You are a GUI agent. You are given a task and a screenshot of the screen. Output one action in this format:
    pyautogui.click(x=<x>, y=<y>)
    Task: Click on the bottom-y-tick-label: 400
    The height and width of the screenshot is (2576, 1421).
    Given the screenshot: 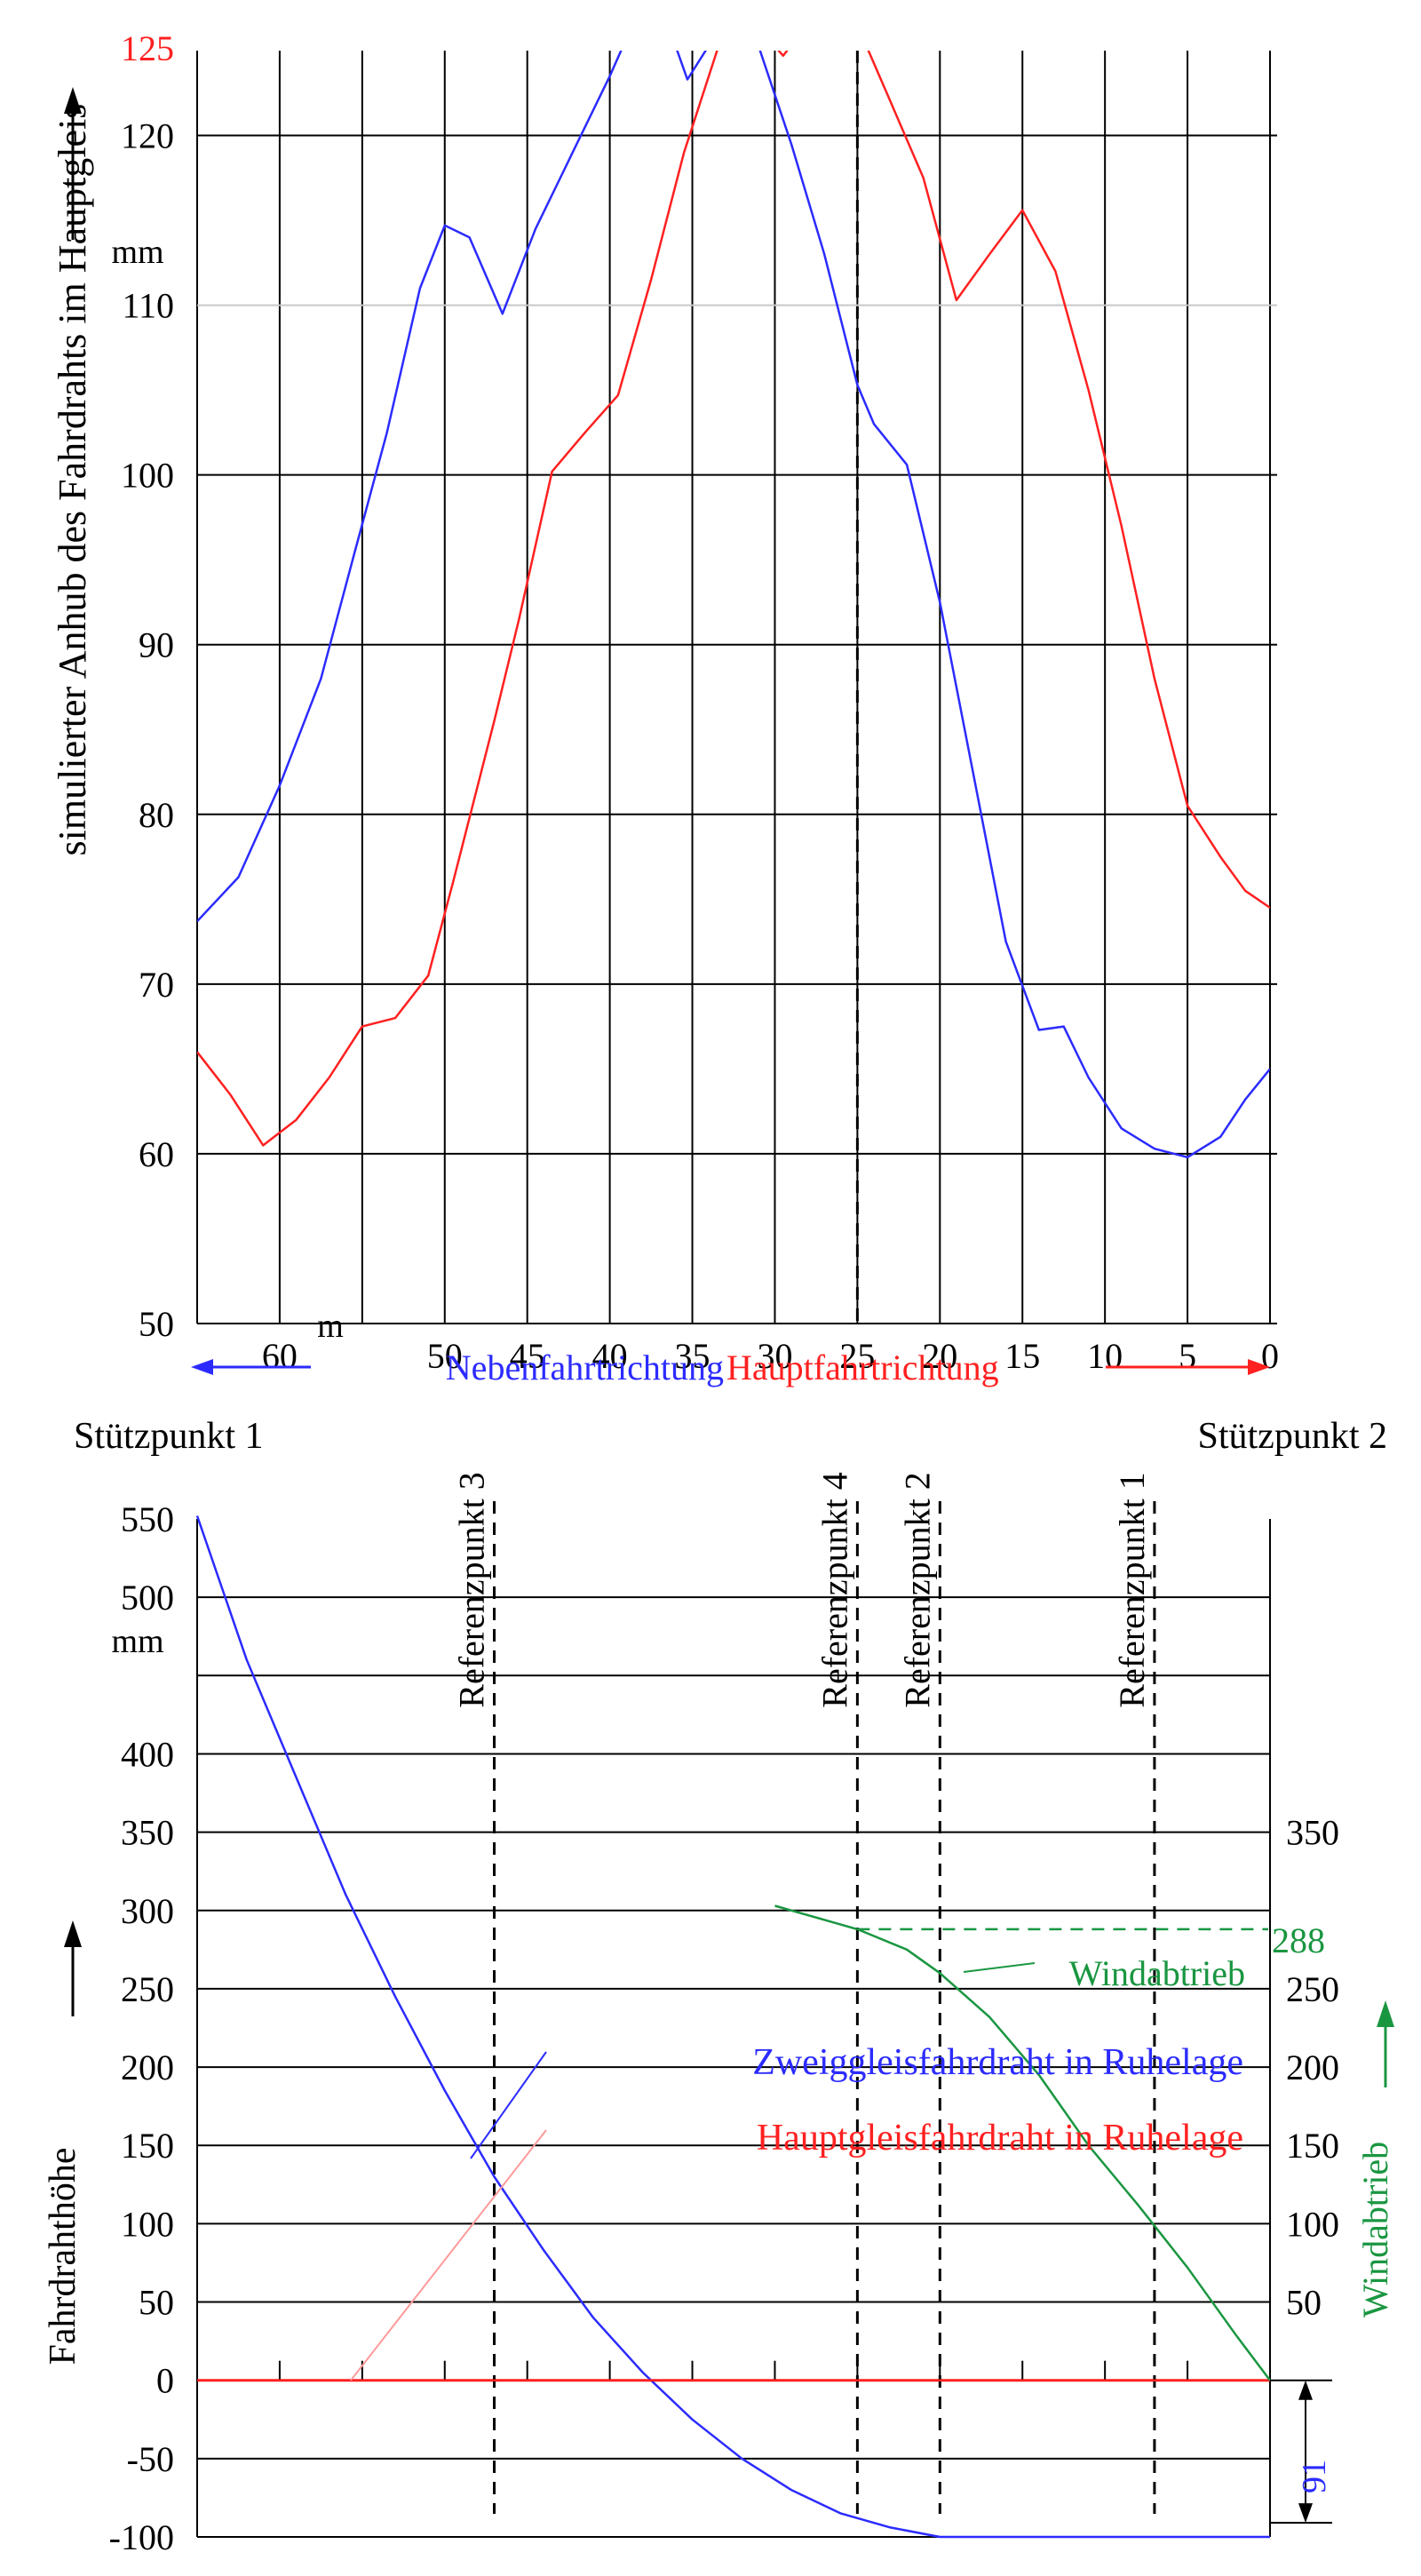 What is the action you would take?
    pyautogui.click(x=147, y=1754)
    